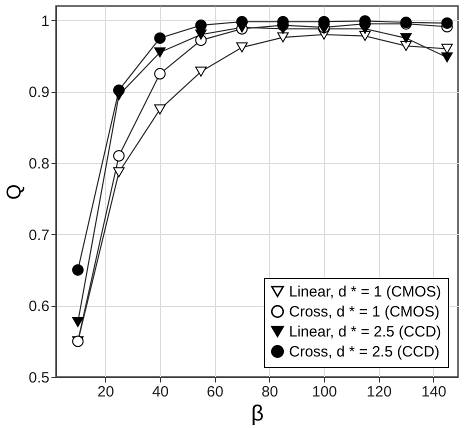 The width and height of the screenshot is (464, 428). What do you see at coordinates (269, 392) in the screenshot?
I see `x-tick-label: 80` at bounding box center [269, 392].